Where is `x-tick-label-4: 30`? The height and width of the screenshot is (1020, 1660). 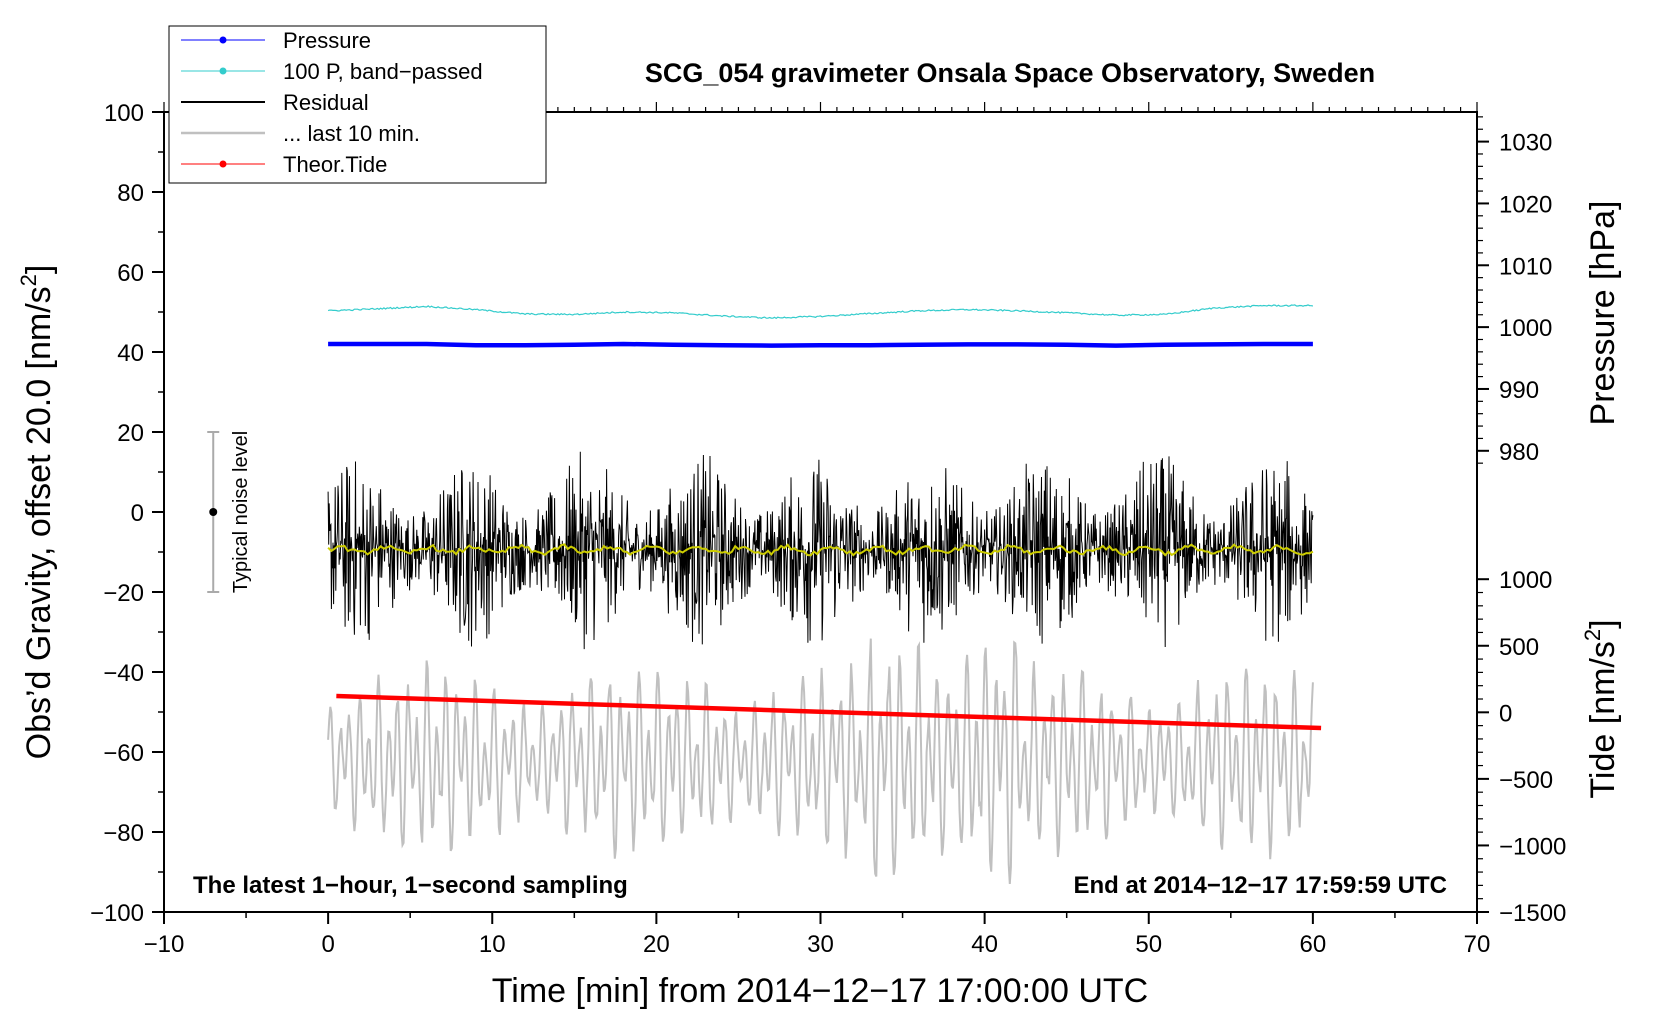 x-tick-label-4: 30 is located at coordinates (820, 944).